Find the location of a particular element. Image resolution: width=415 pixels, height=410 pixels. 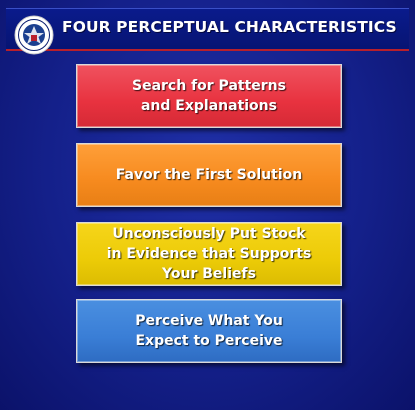

characteristic-label: Search for Patterns and Explanations is located at coordinates (209, 96).